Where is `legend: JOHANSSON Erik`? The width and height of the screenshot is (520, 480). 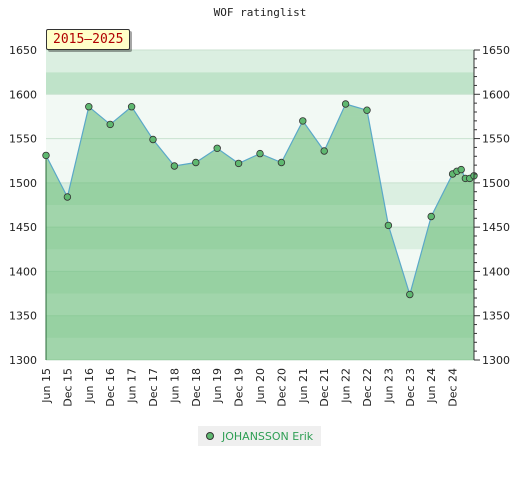
legend: JOHANSSON Erik is located at coordinates (260, 436).